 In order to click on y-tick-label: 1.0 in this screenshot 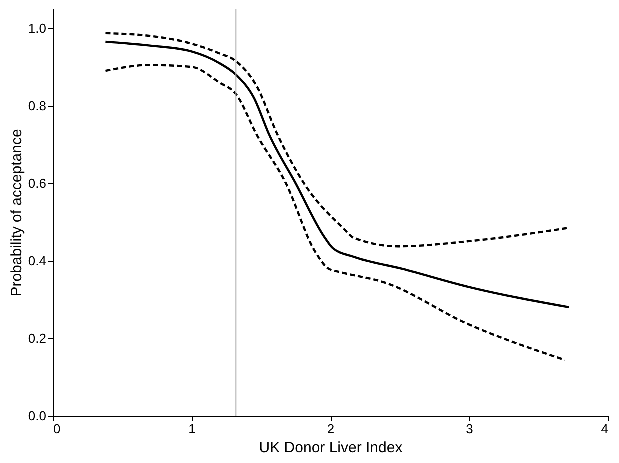, I will do `click(37, 28)`.